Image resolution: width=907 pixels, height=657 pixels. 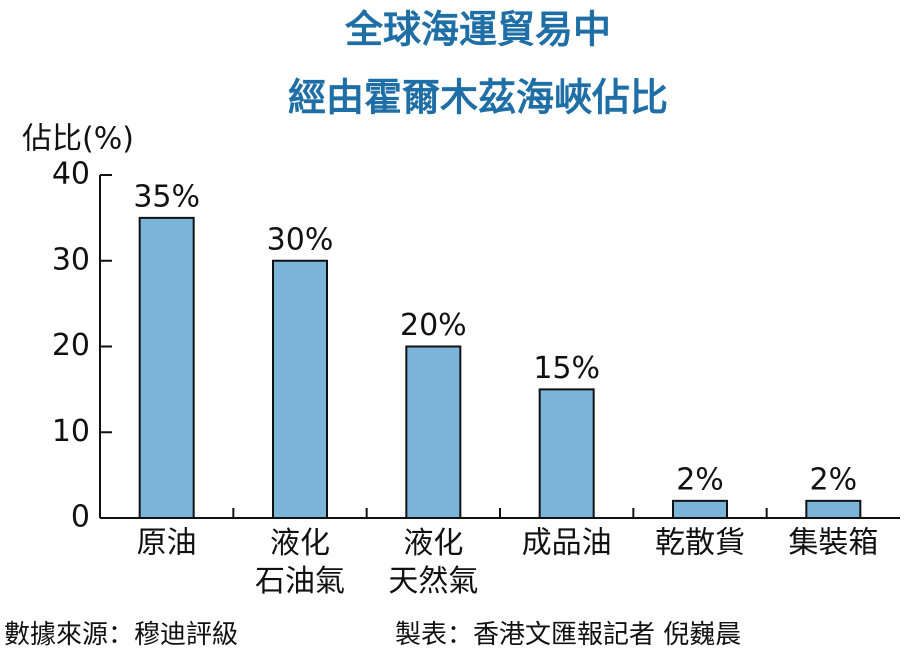 What do you see at coordinates (167, 543) in the screenshot?
I see `x-tick-label: 原油` at bounding box center [167, 543].